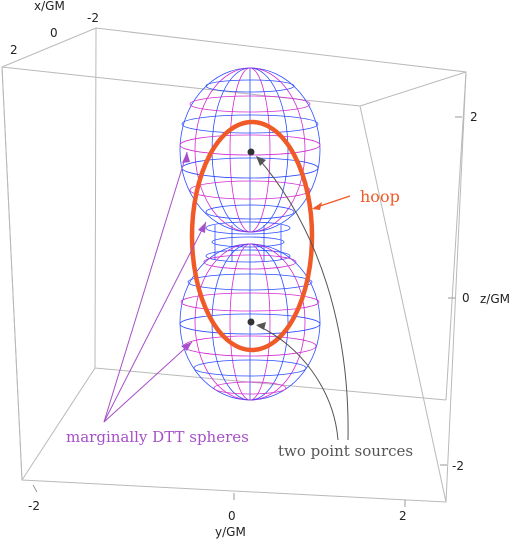  What do you see at coordinates (261, 243) in the screenshot?
I see `source-arrowheads` at bounding box center [261, 243].